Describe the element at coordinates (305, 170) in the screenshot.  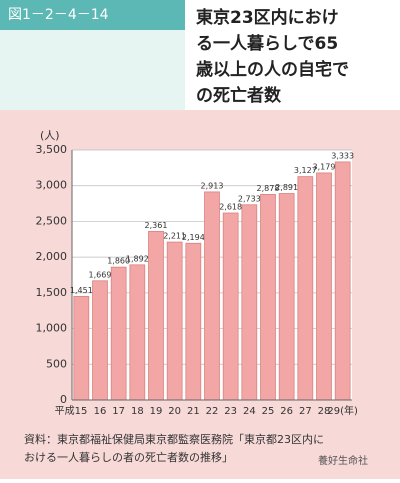
I see `value-label: 3,127` at that location.